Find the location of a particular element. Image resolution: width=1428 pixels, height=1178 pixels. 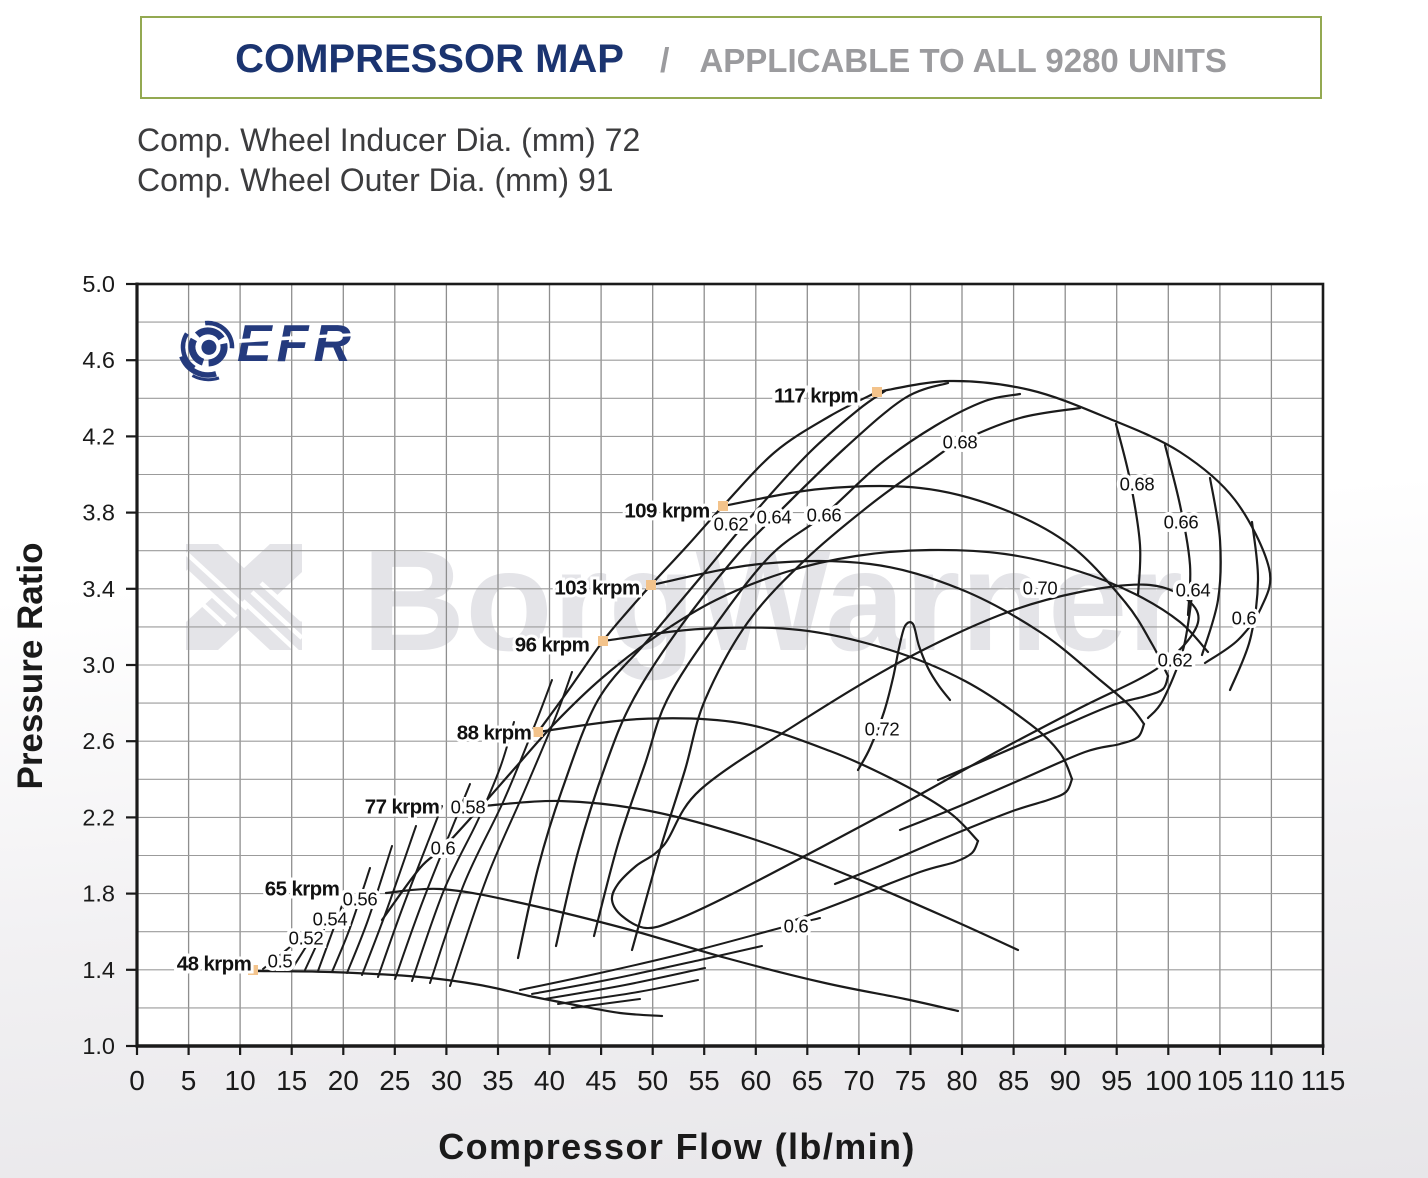

svg-text: 50 is located at coordinates (652, 1080).